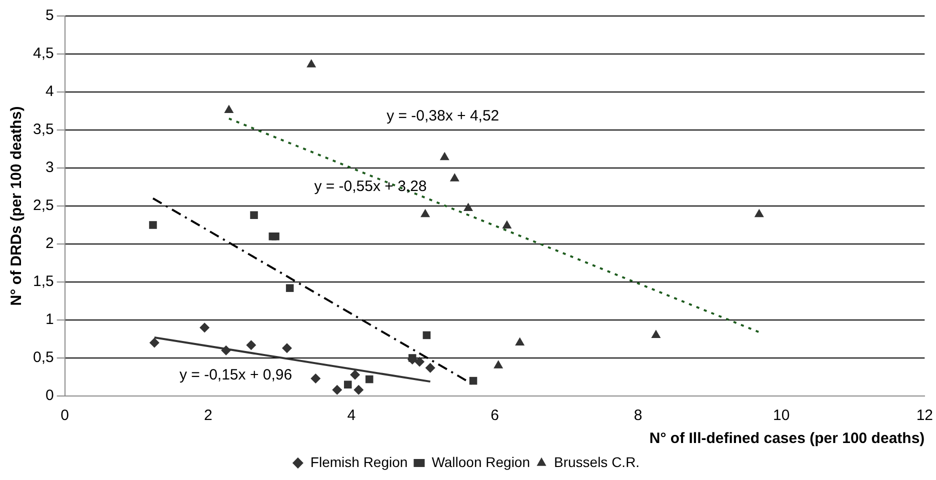  What do you see at coordinates (65, 415) in the screenshot?
I see `x-tick-label: 0` at bounding box center [65, 415].